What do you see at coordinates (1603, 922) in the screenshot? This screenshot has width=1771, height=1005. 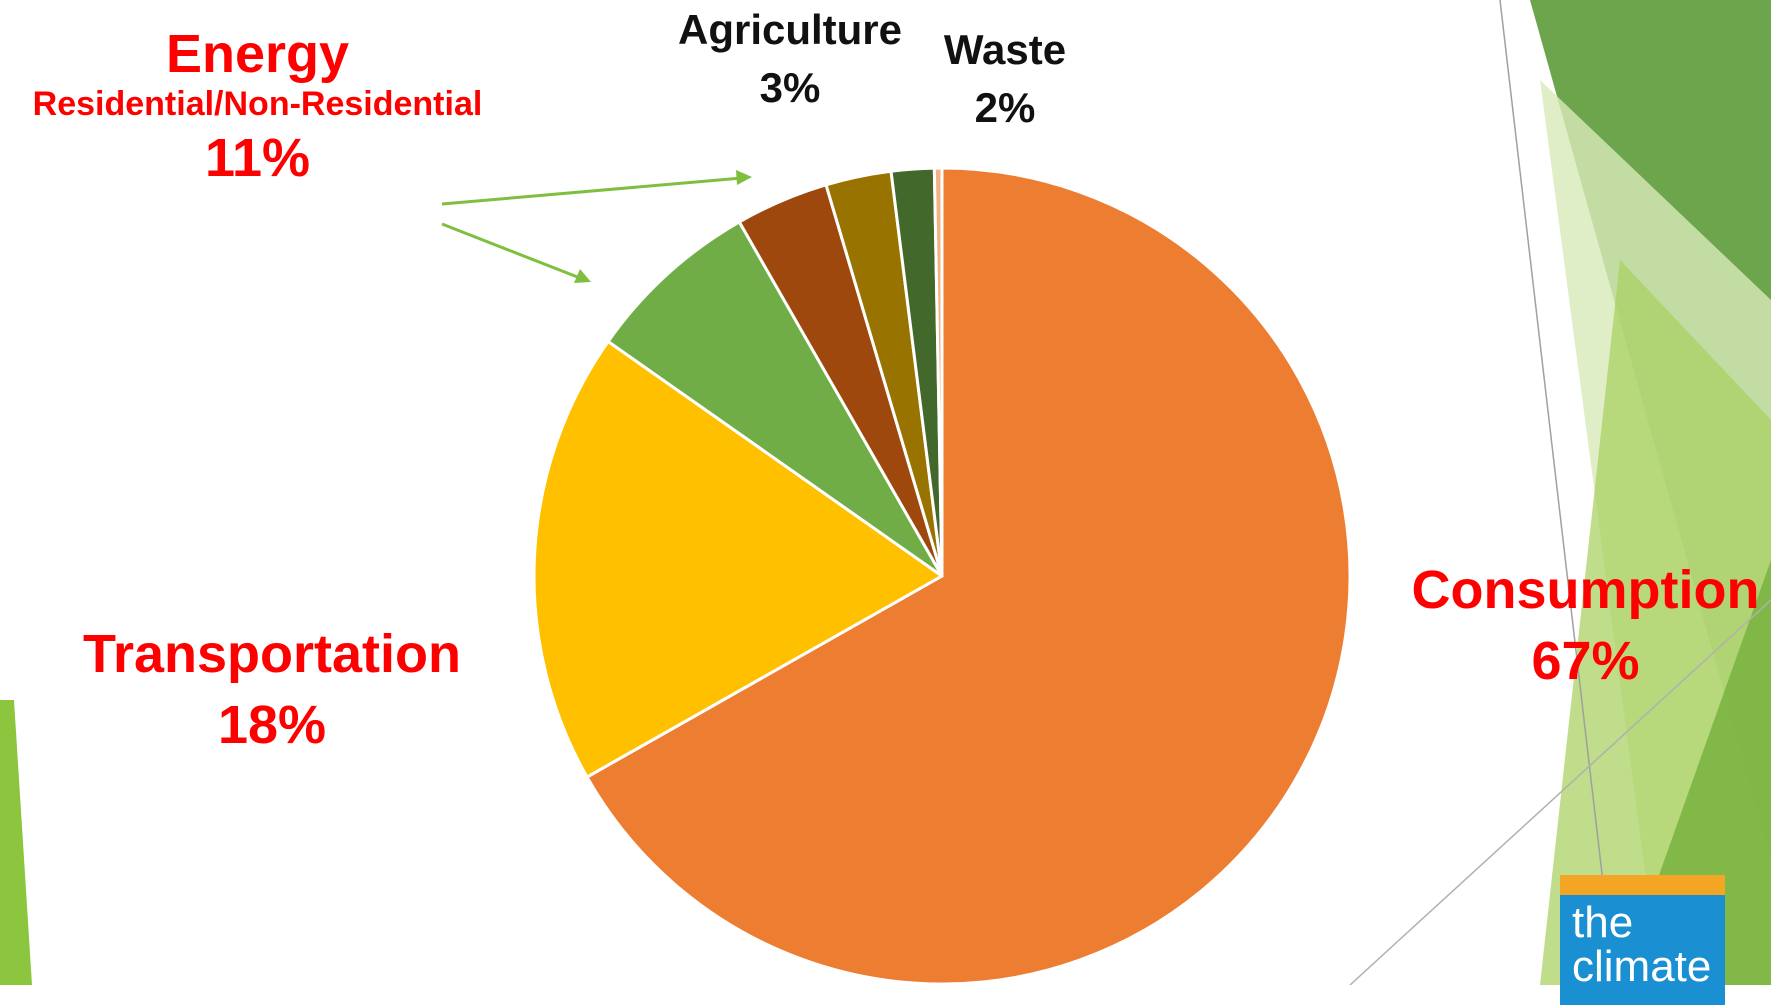 I see `logo-line1: the` at bounding box center [1603, 922].